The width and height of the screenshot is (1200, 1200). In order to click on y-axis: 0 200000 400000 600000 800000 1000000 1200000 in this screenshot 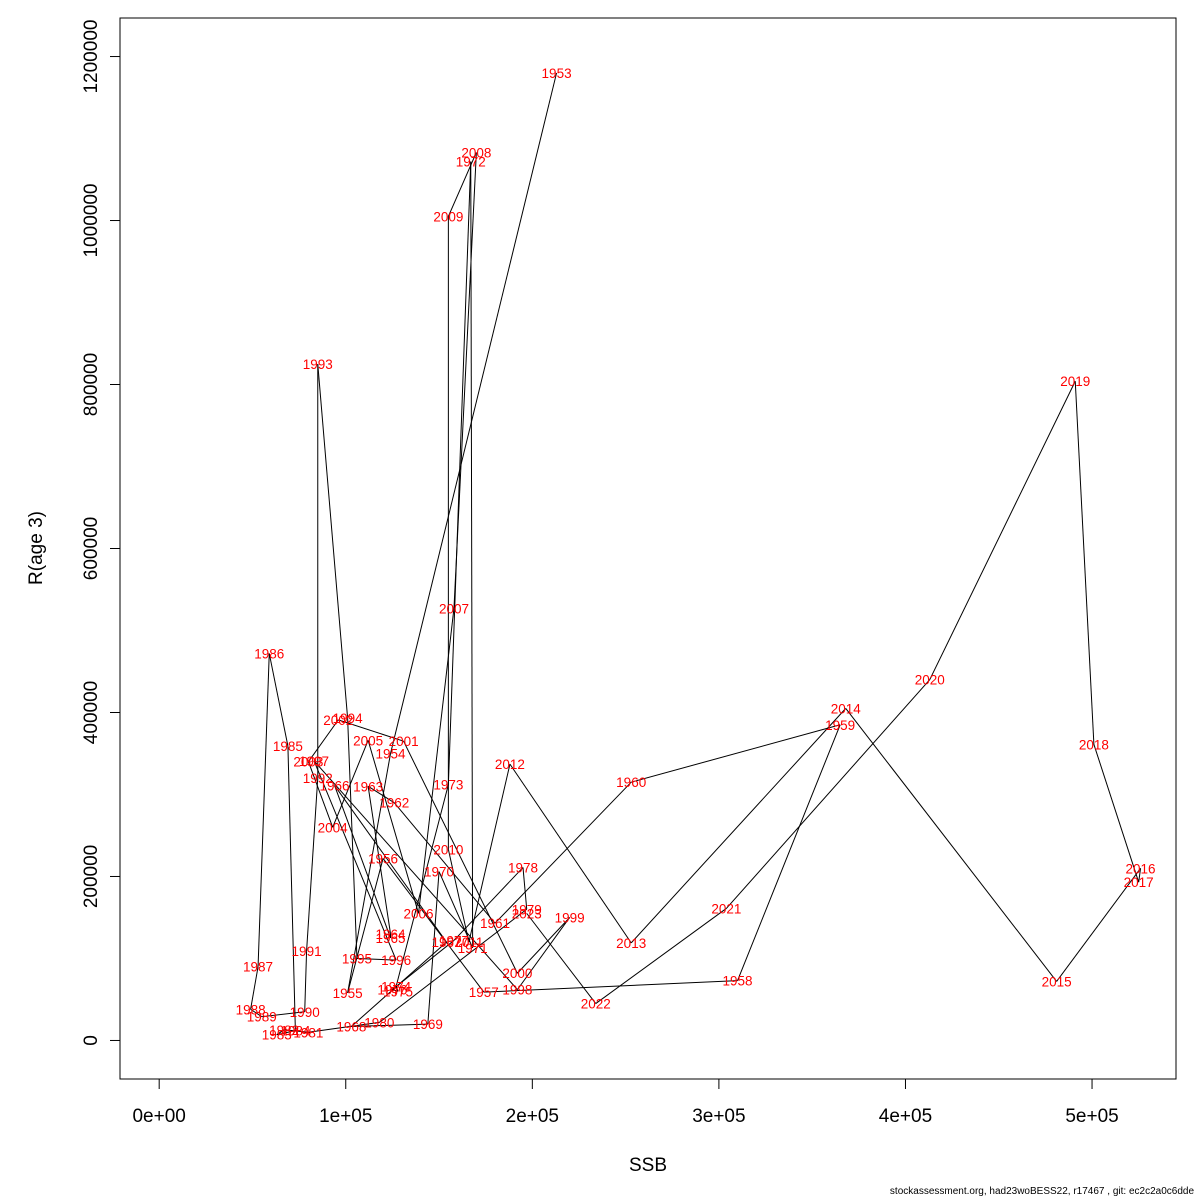, I will do `click(101, 533)`.